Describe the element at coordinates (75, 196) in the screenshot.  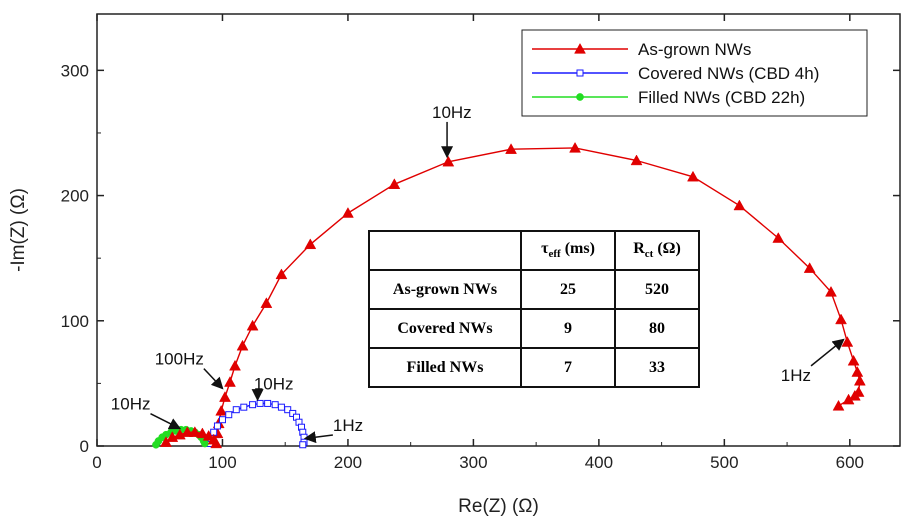
I see `y-tick-label: 200` at that location.